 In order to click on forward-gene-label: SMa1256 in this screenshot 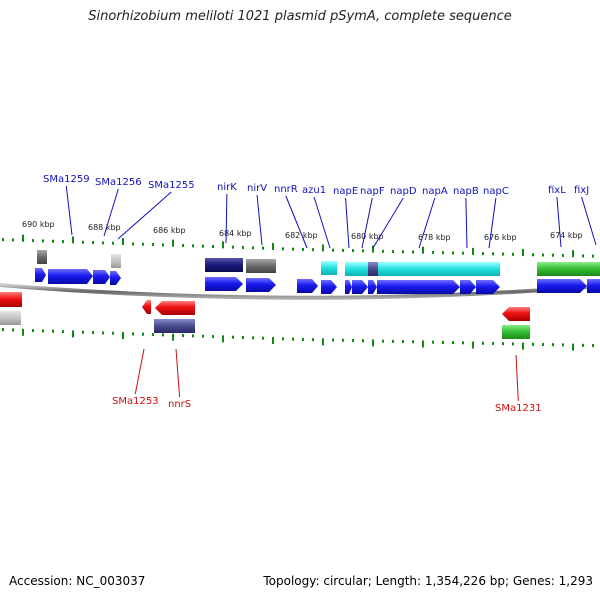, I will do `click(118, 182)`.